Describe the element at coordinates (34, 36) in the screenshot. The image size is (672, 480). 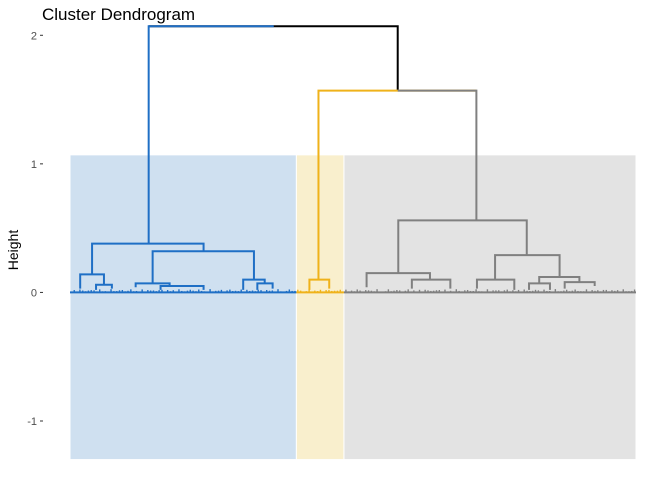
I see `y-tick-label: 2` at that location.